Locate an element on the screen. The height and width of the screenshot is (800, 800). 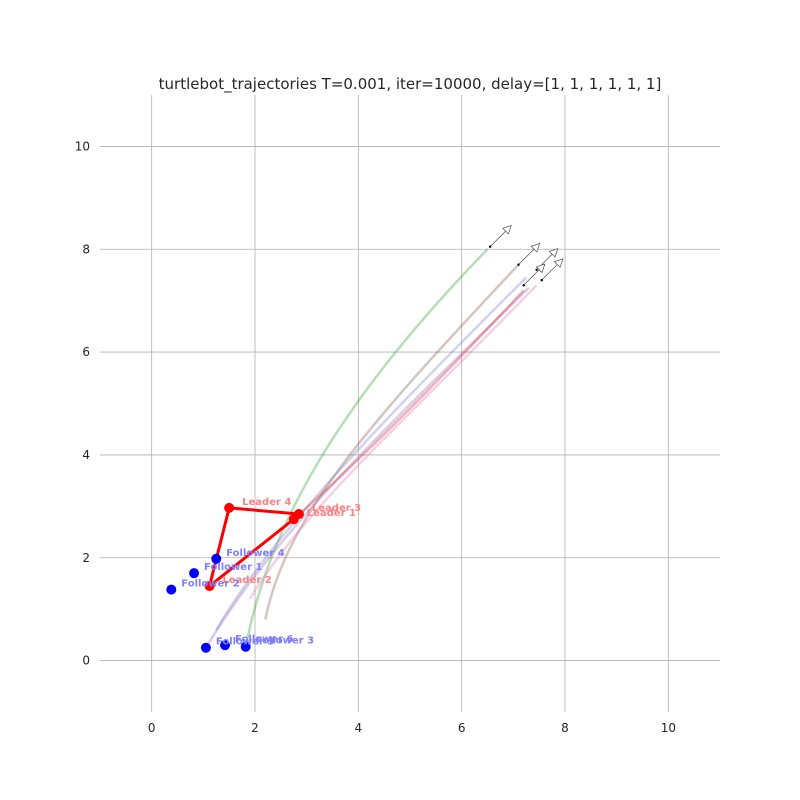
leader-label: Leader 4 is located at coordinates (266, 502).